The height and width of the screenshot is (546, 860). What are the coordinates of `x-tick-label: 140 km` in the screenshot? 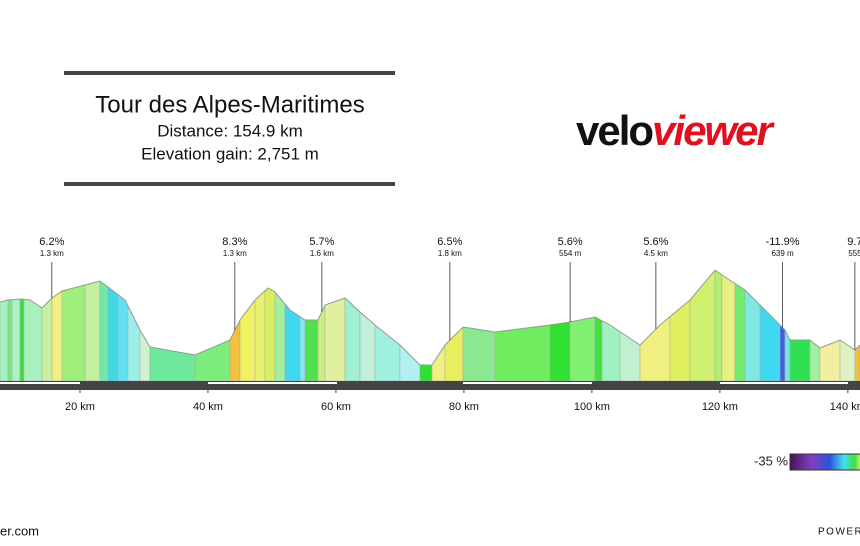 It's located at (845, 407).